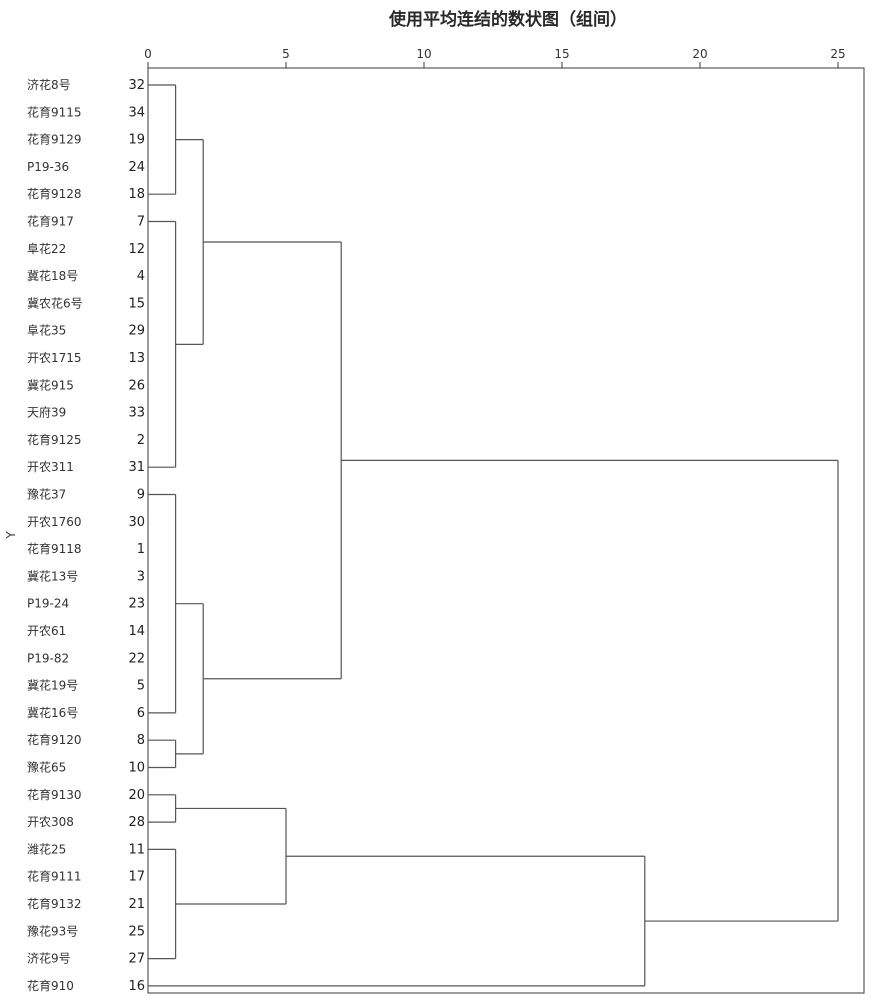 This screenshot has height=1004, width=886. I want to click on leaf-name-label: 开农61, so click(46, 631).